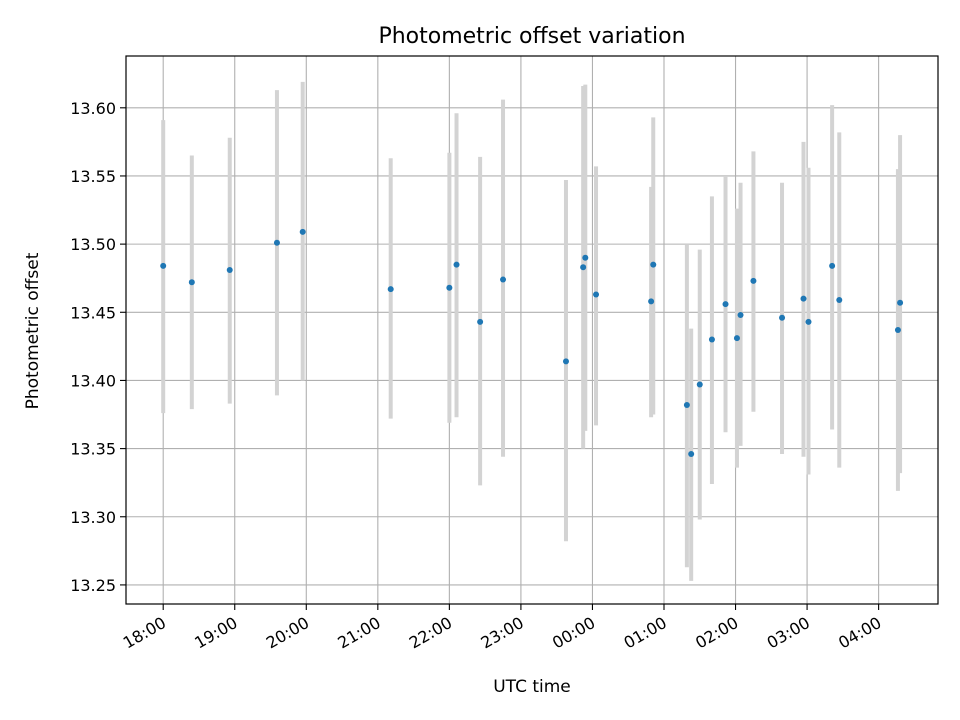 The width and height of the screenshot is (960, 720). Describe the element at coordinates (93, 380) in the screenshot. I see `y-tick-label: 13.40` at that location.